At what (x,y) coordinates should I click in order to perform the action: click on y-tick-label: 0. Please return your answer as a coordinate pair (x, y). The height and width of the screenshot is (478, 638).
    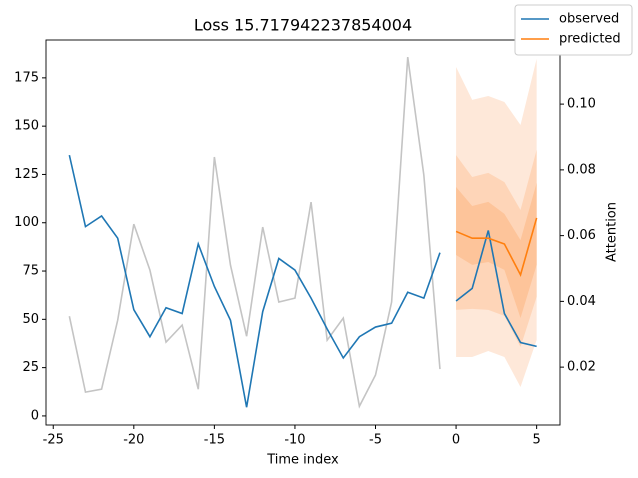
    Looking at the image, I should click on (35, 415).